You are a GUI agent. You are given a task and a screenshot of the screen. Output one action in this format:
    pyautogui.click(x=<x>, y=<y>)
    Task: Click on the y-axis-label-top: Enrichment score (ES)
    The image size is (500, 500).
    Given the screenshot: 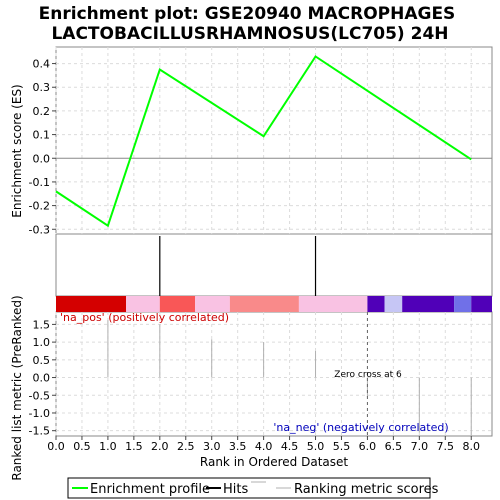 What is the action you would take?
    pyautogui.click(x=17, y=150)
    